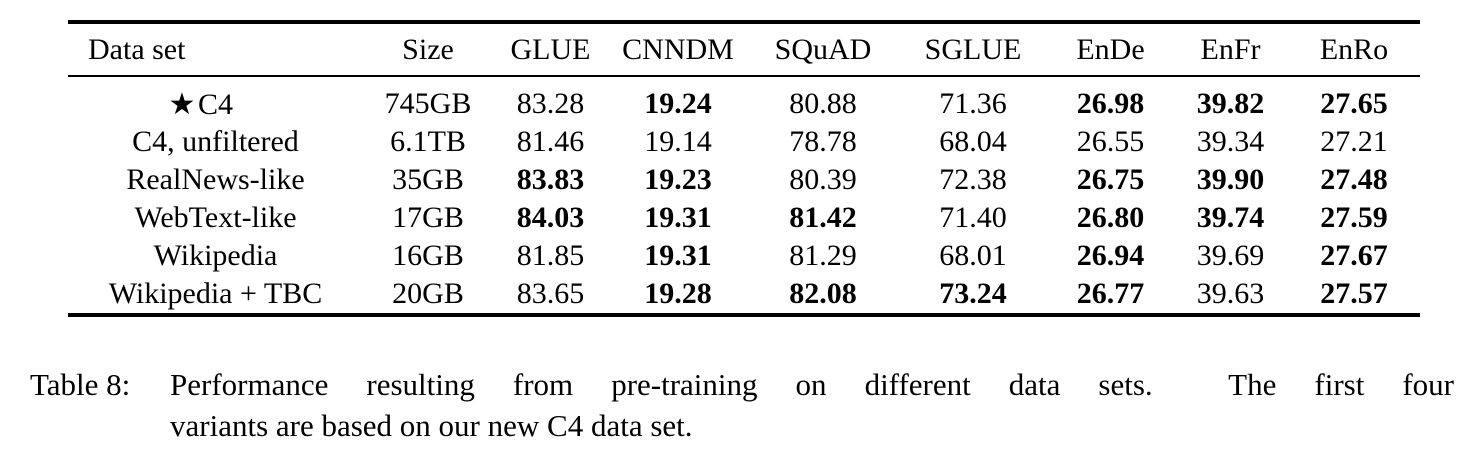 This screenshot has width=1480, height=466. I want to click on dataset-name-cell: RealNews-like, so click(215, 179).